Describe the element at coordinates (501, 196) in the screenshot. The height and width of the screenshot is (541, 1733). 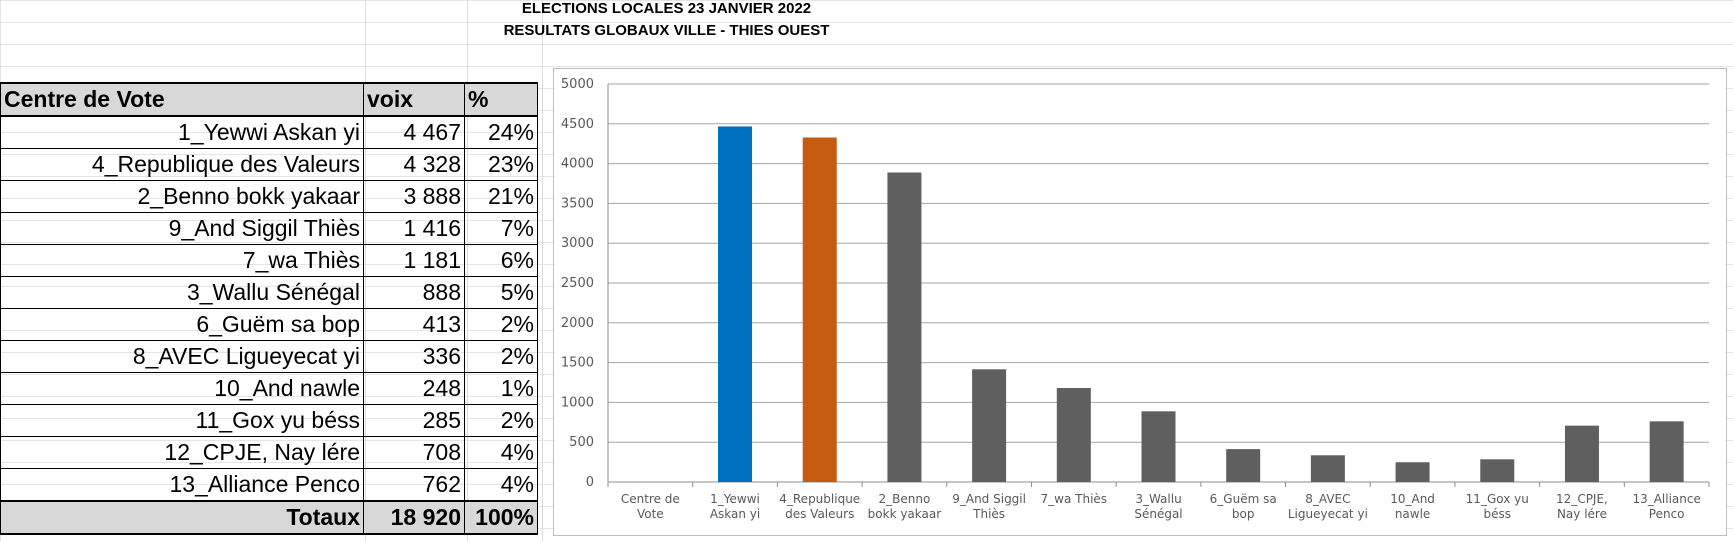
I see `percent-cell: 21%` at that location.